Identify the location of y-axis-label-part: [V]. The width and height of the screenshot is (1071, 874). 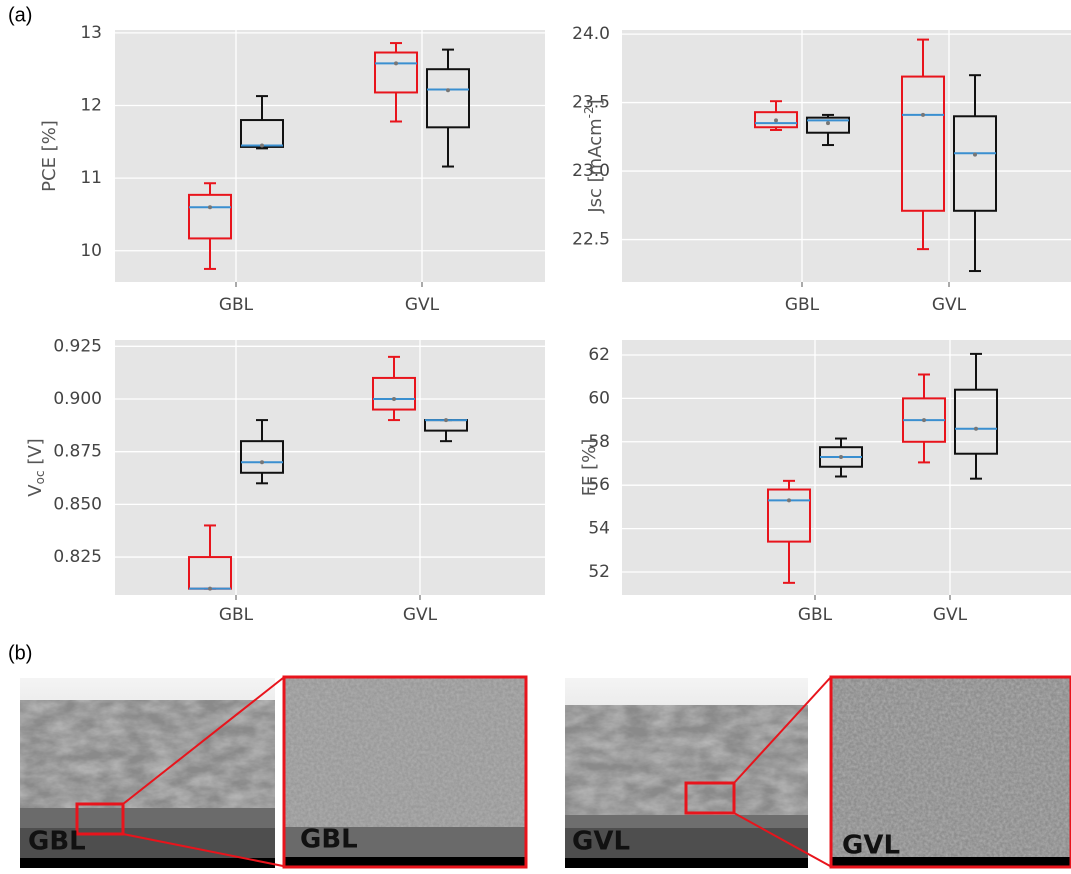
(35, 454).